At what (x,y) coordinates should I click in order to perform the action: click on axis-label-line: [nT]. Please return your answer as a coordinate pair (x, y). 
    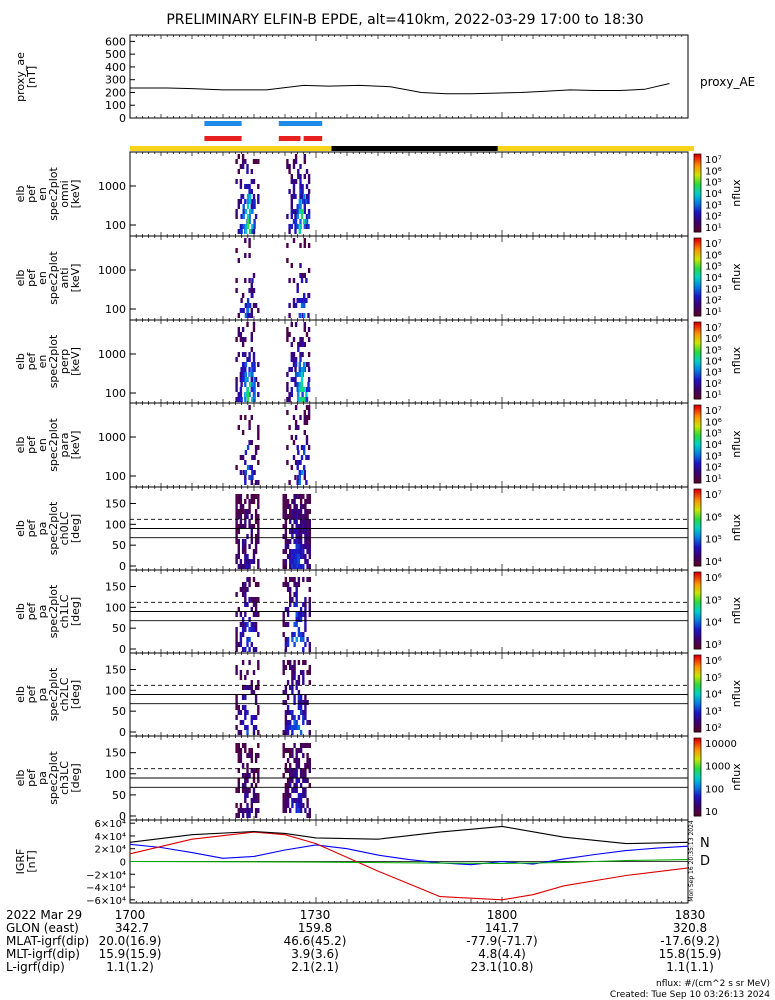
    Looking at the image, I should click on (31, 77).